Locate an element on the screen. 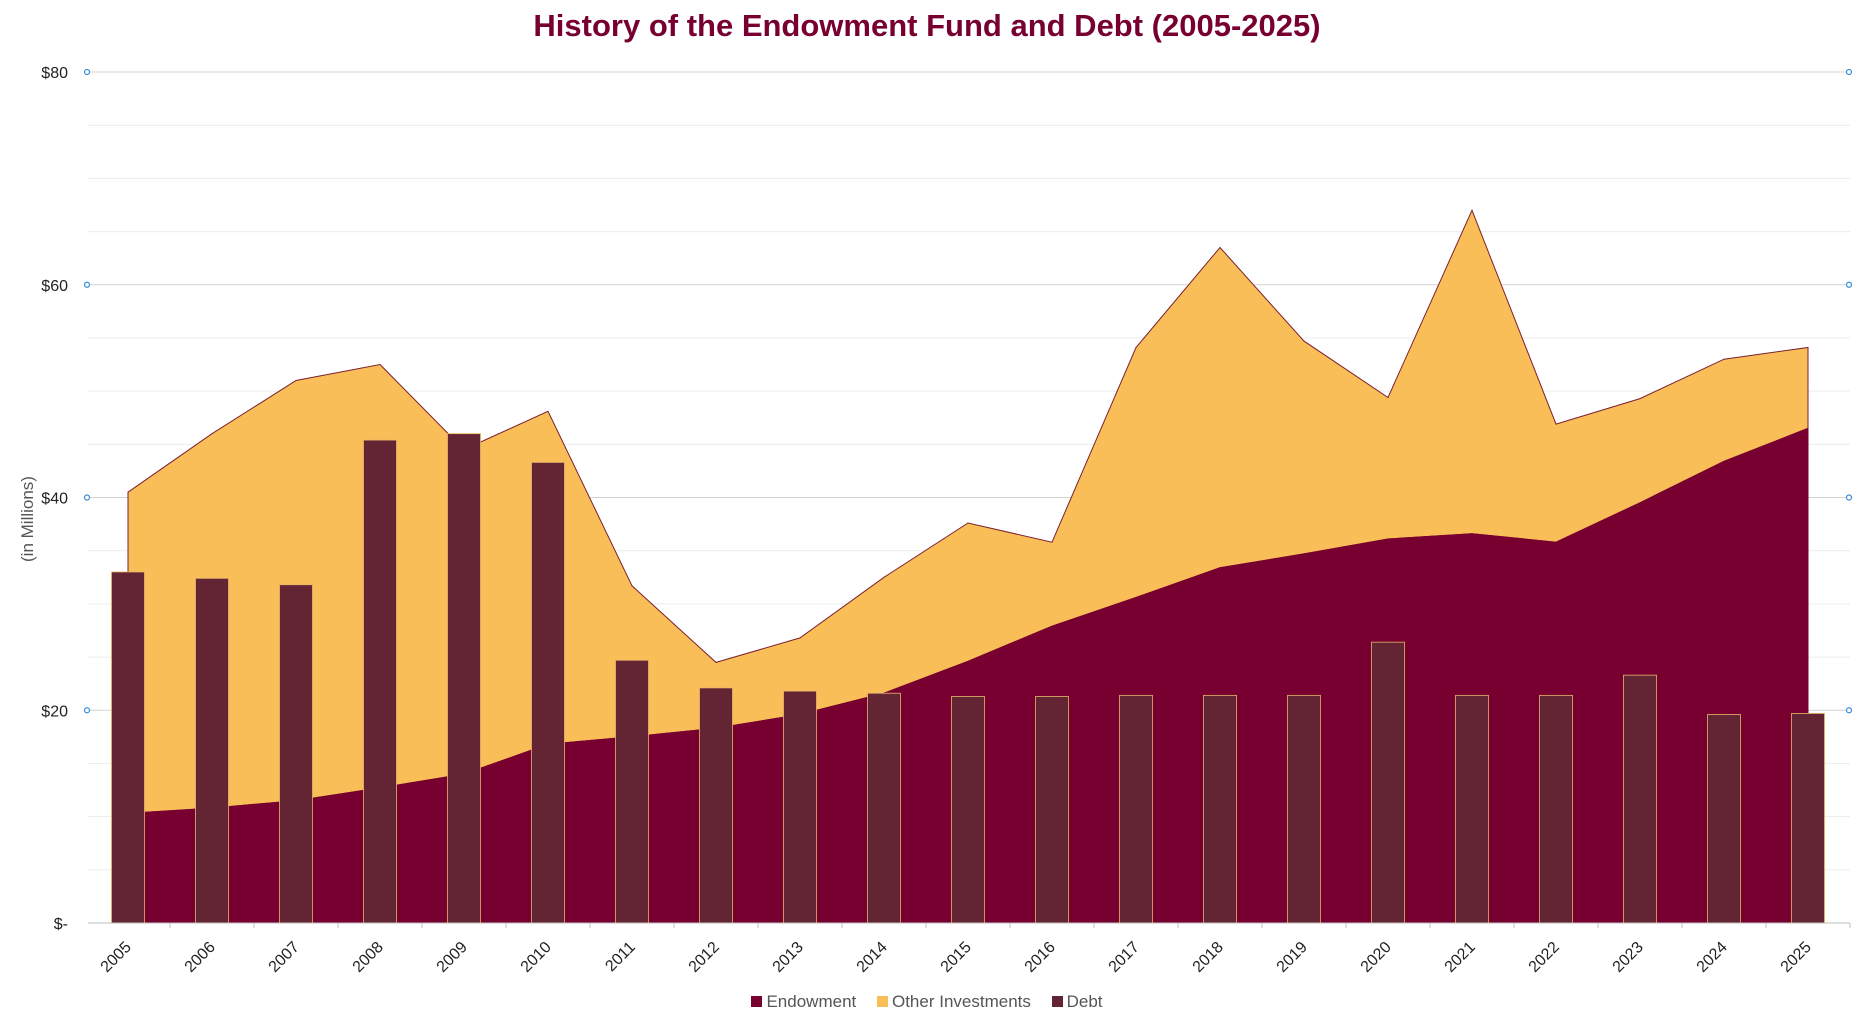 The width and height of the screenshot is (1854, 1025). x-tick-label: 2015 is located at coordinates (956, 957).